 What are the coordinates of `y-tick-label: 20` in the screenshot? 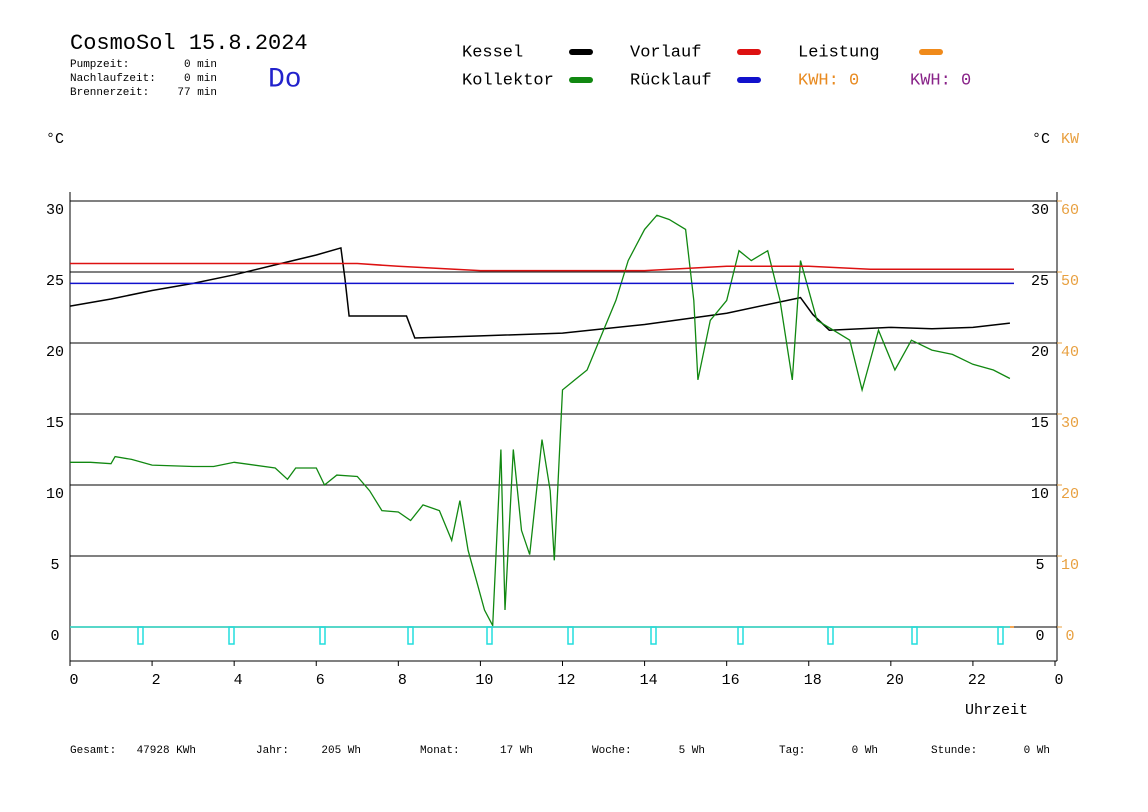 It's located at (55, 352).